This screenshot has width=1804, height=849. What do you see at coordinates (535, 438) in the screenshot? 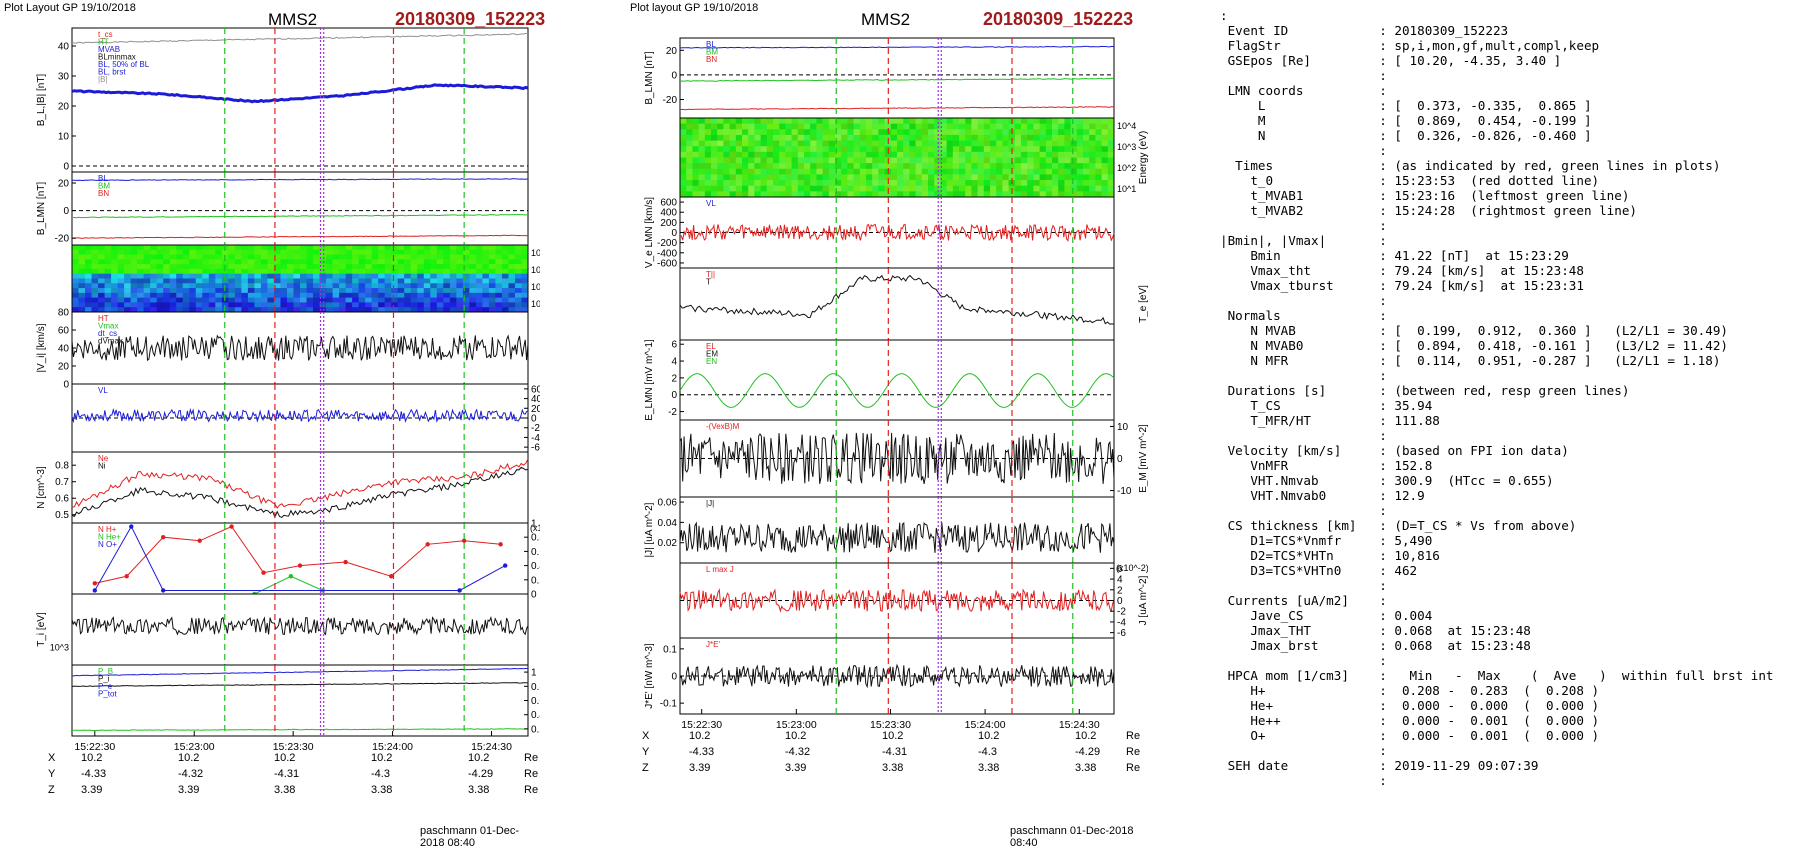
I see `y-tick-label: -40` at bounding box center [535, 438].